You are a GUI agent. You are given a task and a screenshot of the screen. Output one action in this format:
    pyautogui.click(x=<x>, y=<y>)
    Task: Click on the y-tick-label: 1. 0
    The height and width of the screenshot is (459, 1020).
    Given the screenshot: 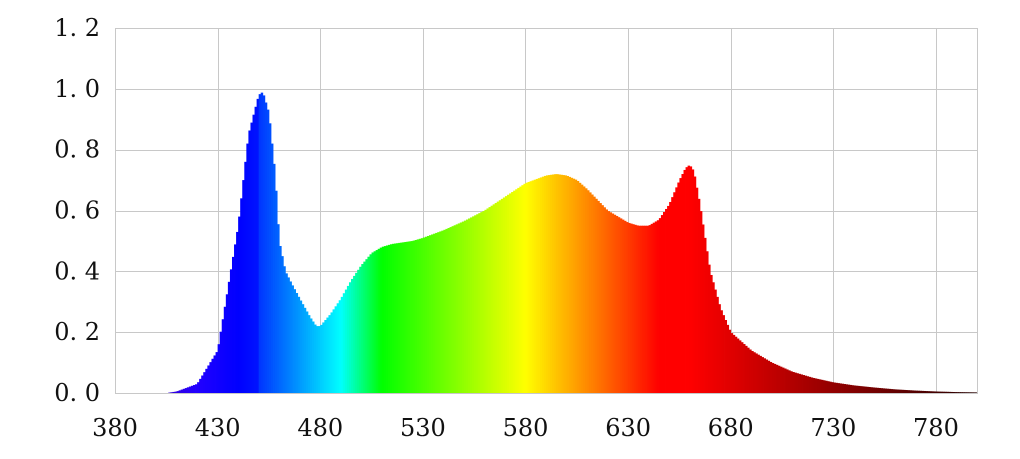 What is the action you would take?
    pyautogui.click(x=77, y=89)
    